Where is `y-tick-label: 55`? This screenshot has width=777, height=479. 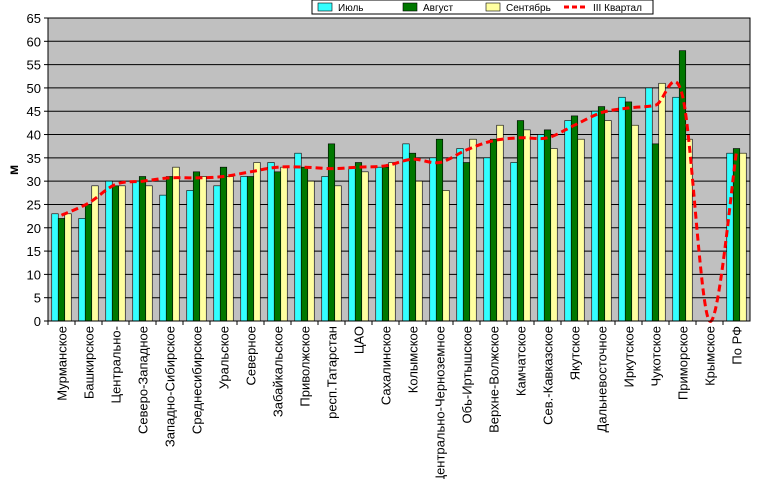 y-tick-label: 55 is located at coordinates (34, 65).